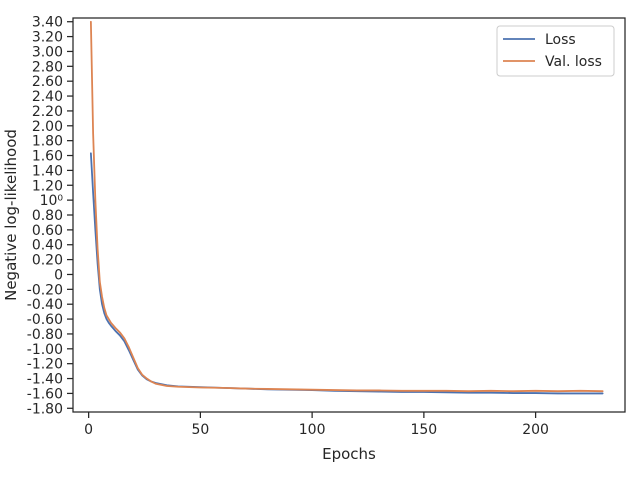 This screenshot has height=480, width=640. What do you see at coordinates (47, 246) in the screenshot?
I see `y-tick-label: 0.40` at bounding box center [47, 246].